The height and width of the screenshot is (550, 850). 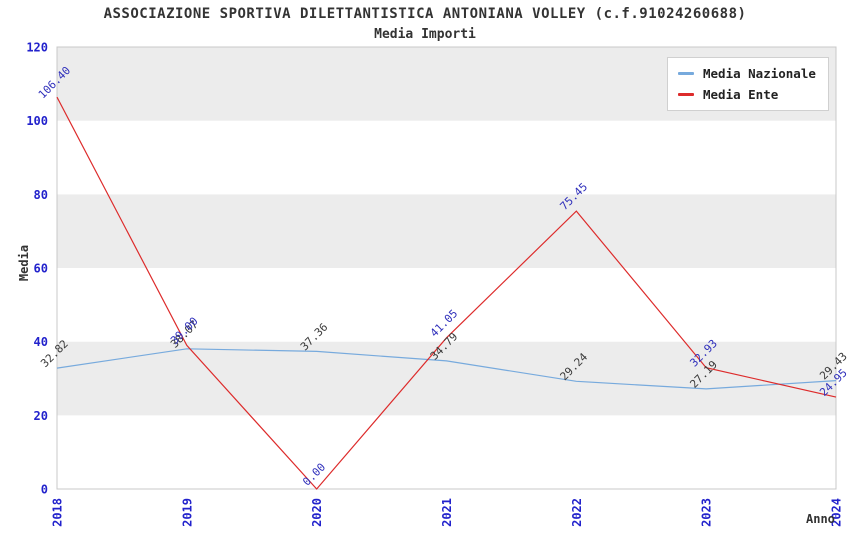 What do you see at coordinates (741, 94) in the screenshot?
I see `legend-label: Media Ente` at bounding box center [741, 94].